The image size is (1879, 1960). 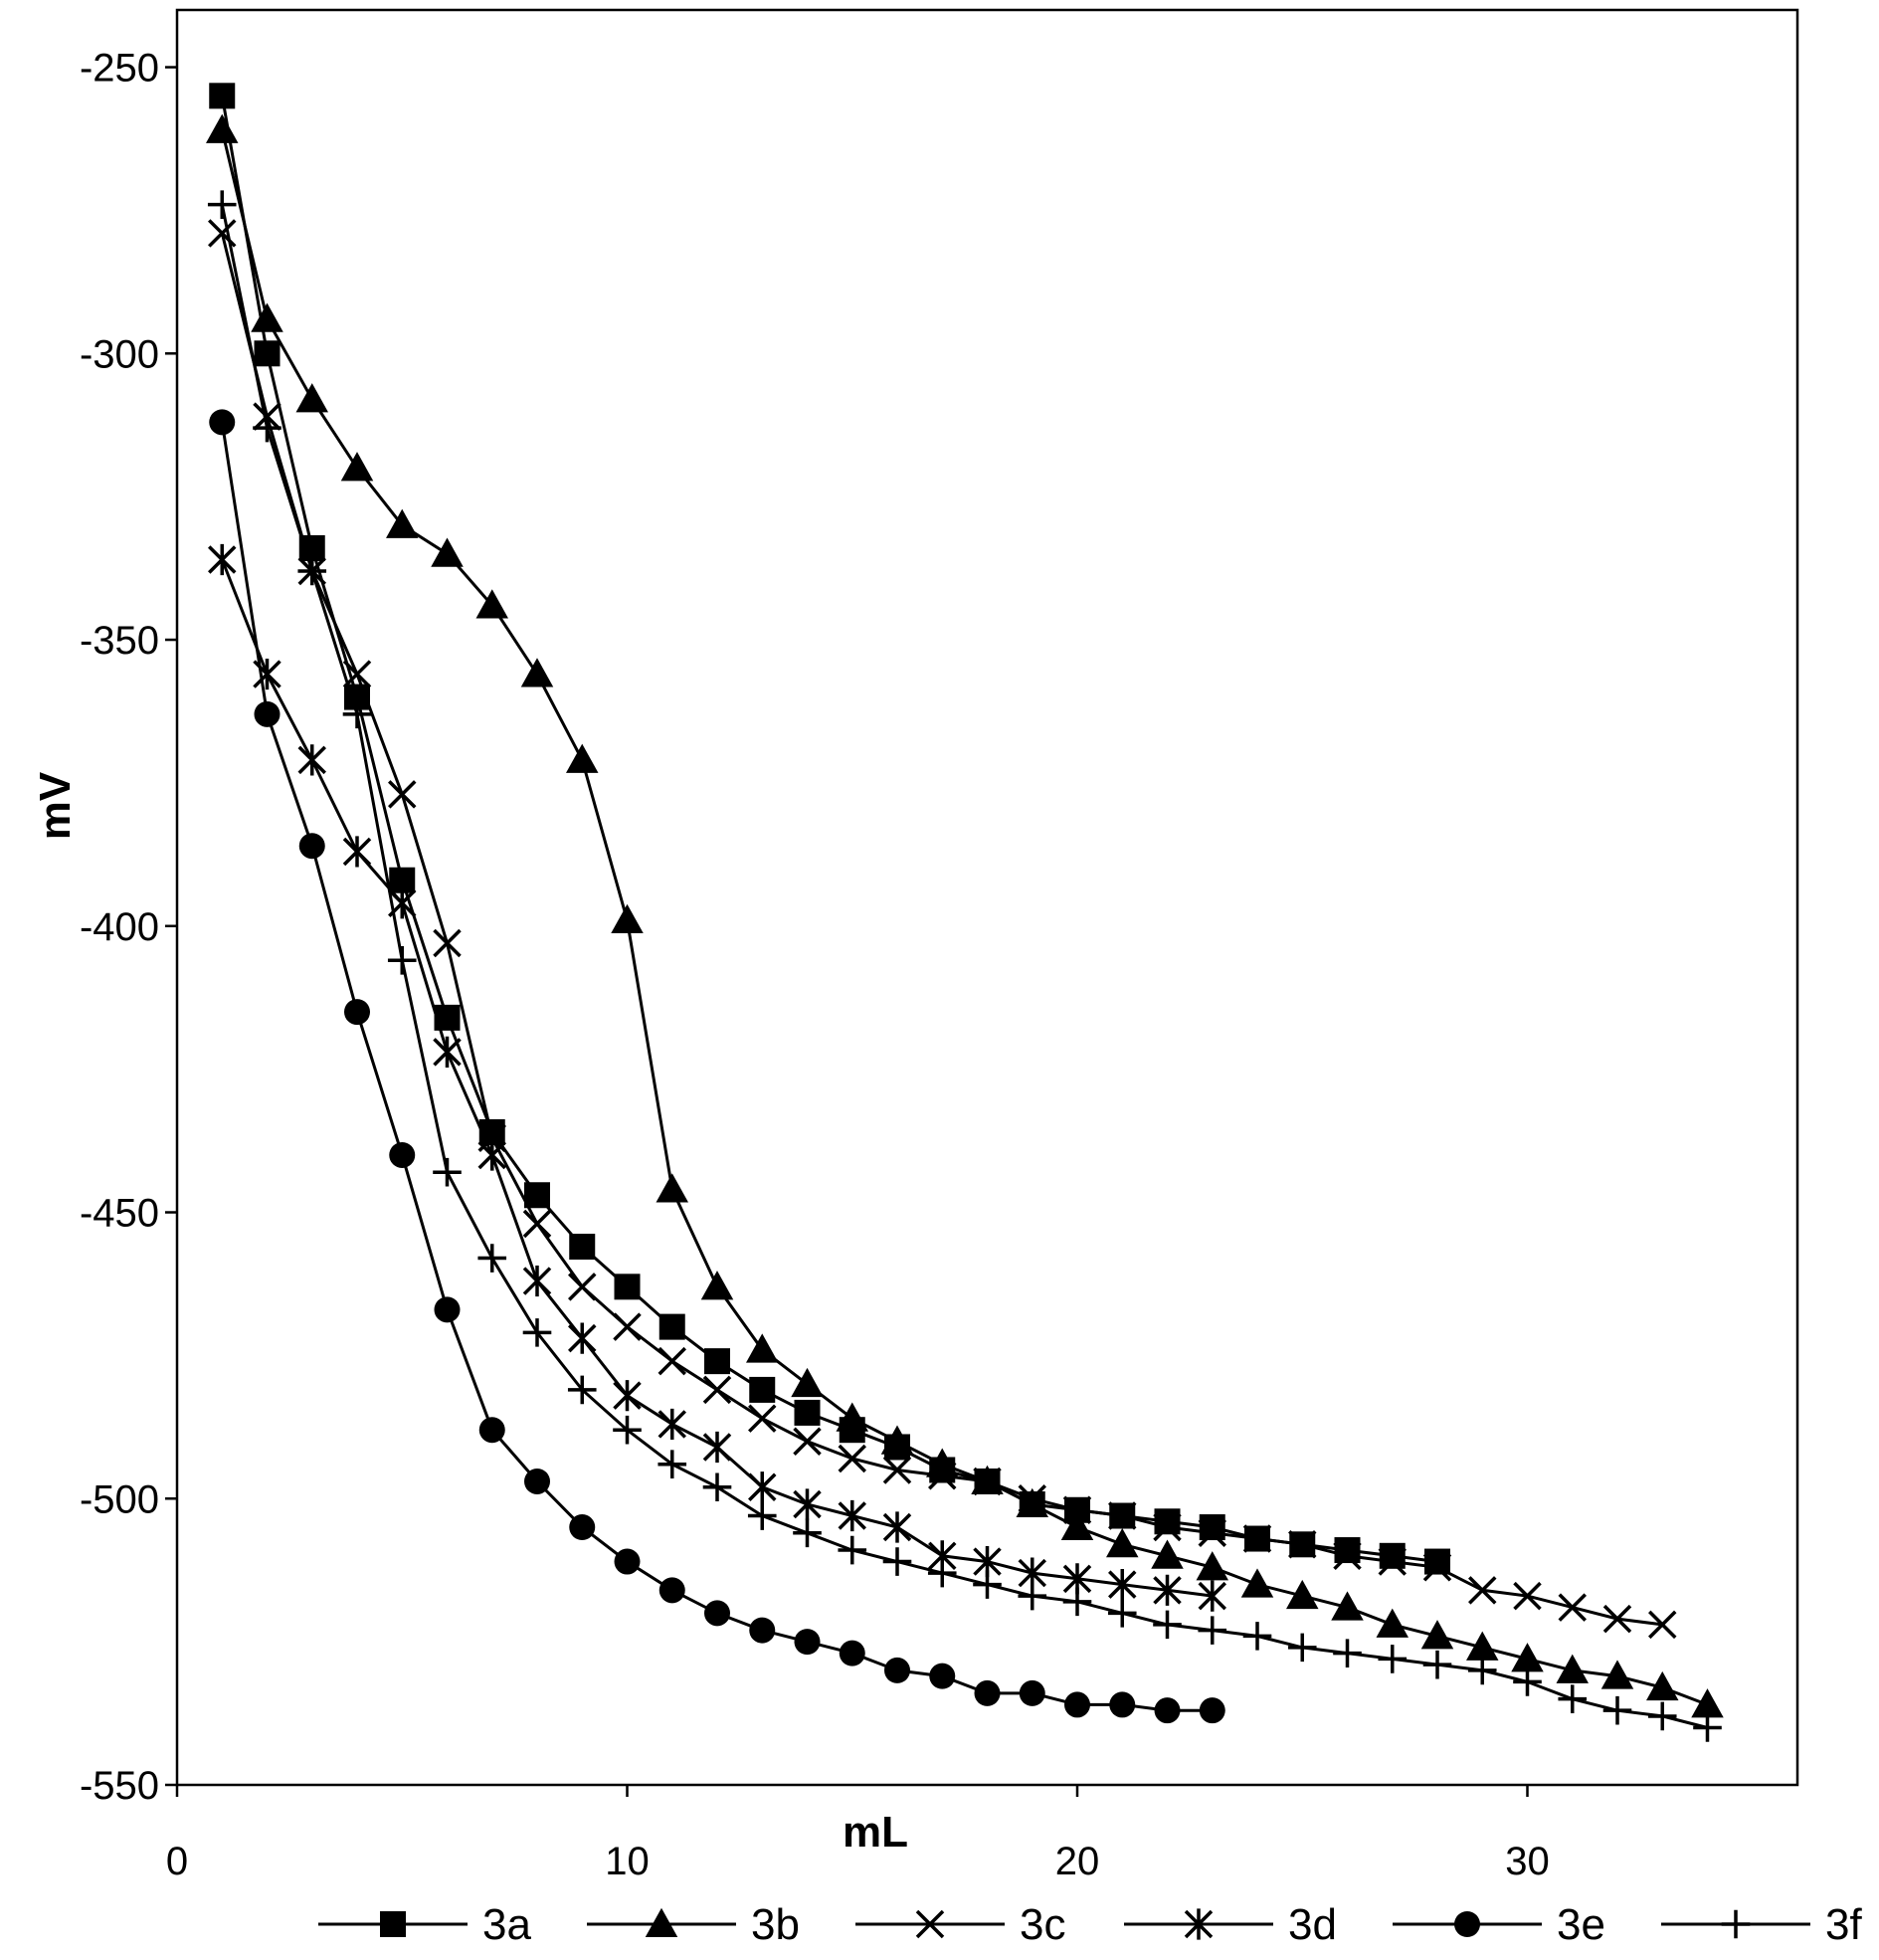 What do you see at coordinates (119, 641) in the screenshot?
I see `y-tick-label: -350` at bounding box center [119, 641].